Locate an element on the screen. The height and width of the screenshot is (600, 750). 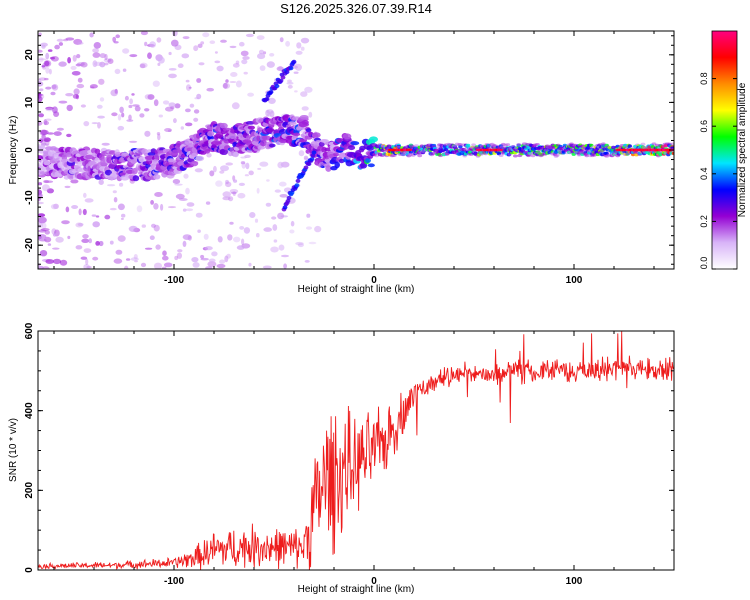
y-tick-label: 600 is located at coordinates (29, 330).